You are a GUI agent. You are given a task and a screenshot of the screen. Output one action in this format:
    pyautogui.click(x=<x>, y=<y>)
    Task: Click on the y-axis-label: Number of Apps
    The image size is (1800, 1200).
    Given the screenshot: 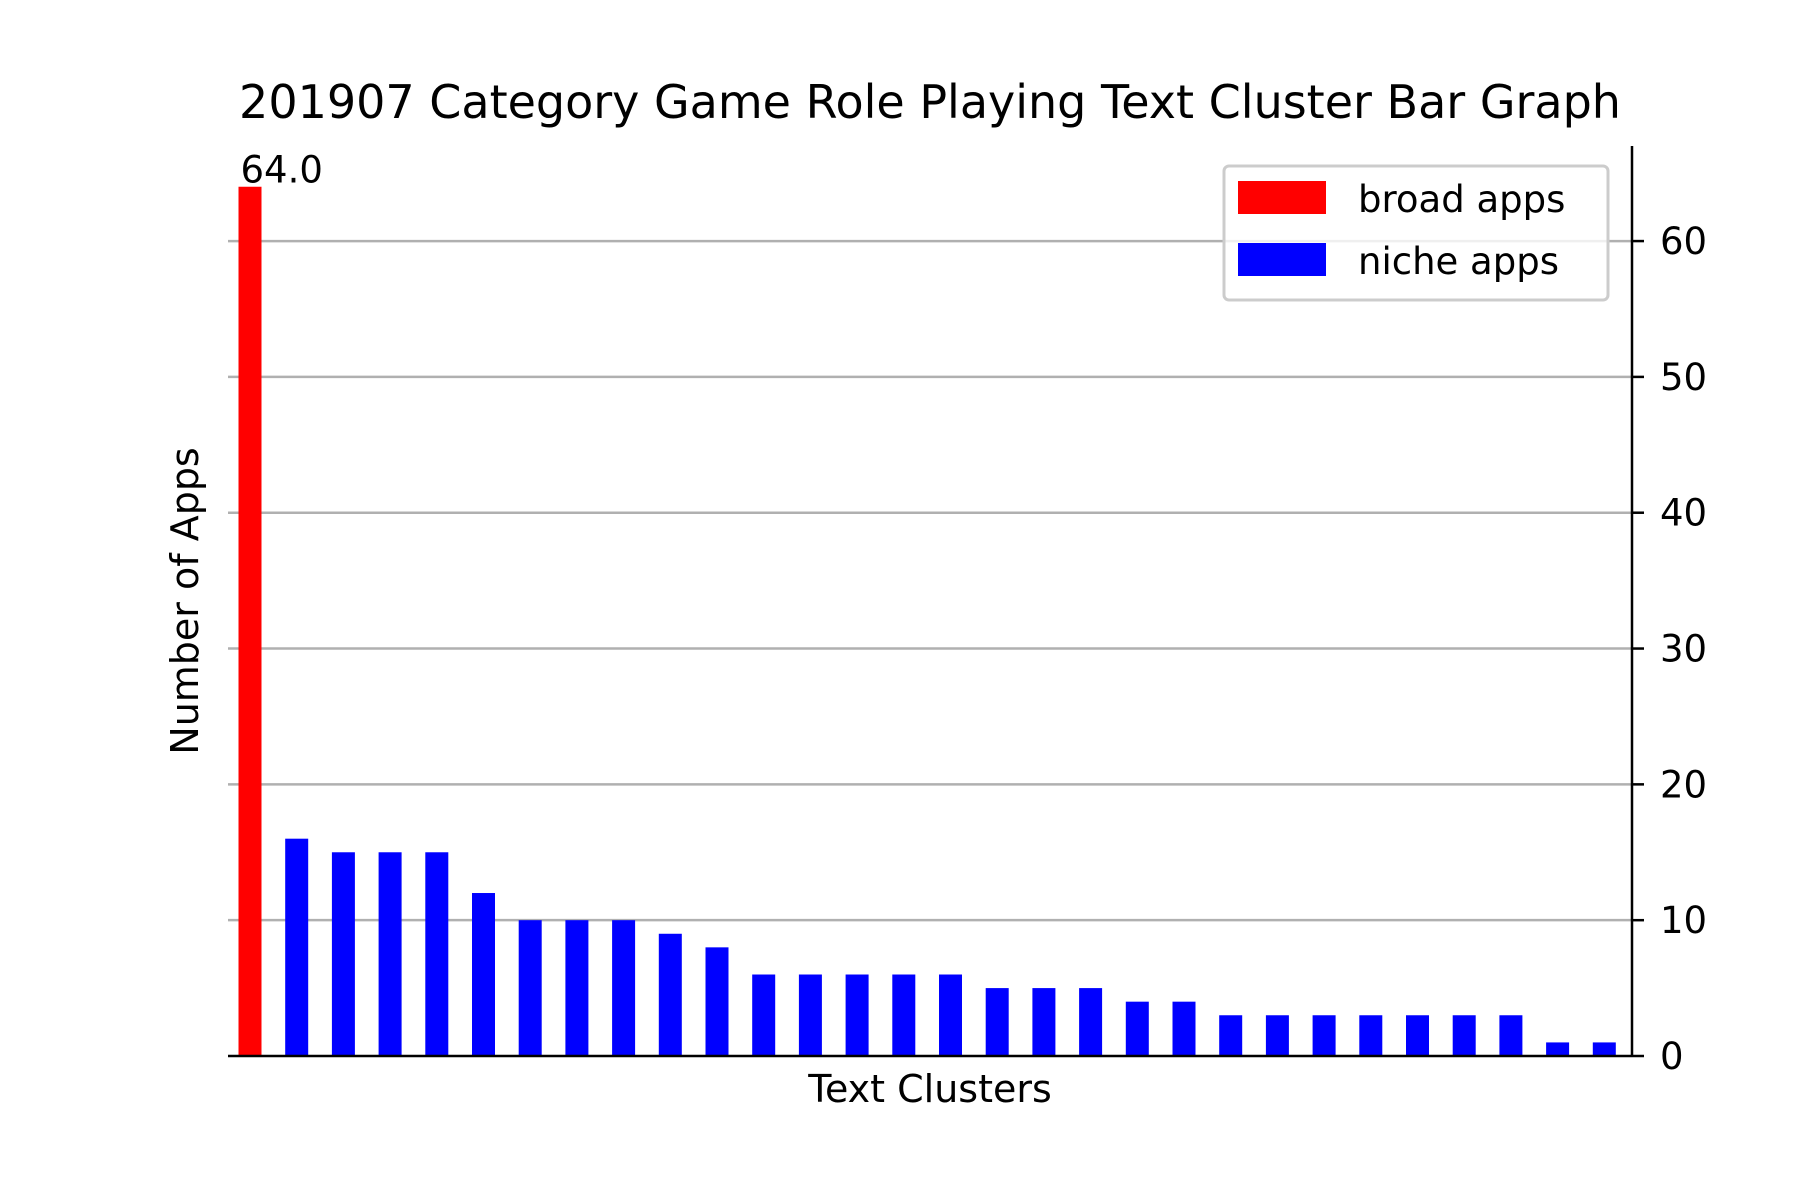 What is the action you would take?
    pyautogui.click(x=185, y=600)
    